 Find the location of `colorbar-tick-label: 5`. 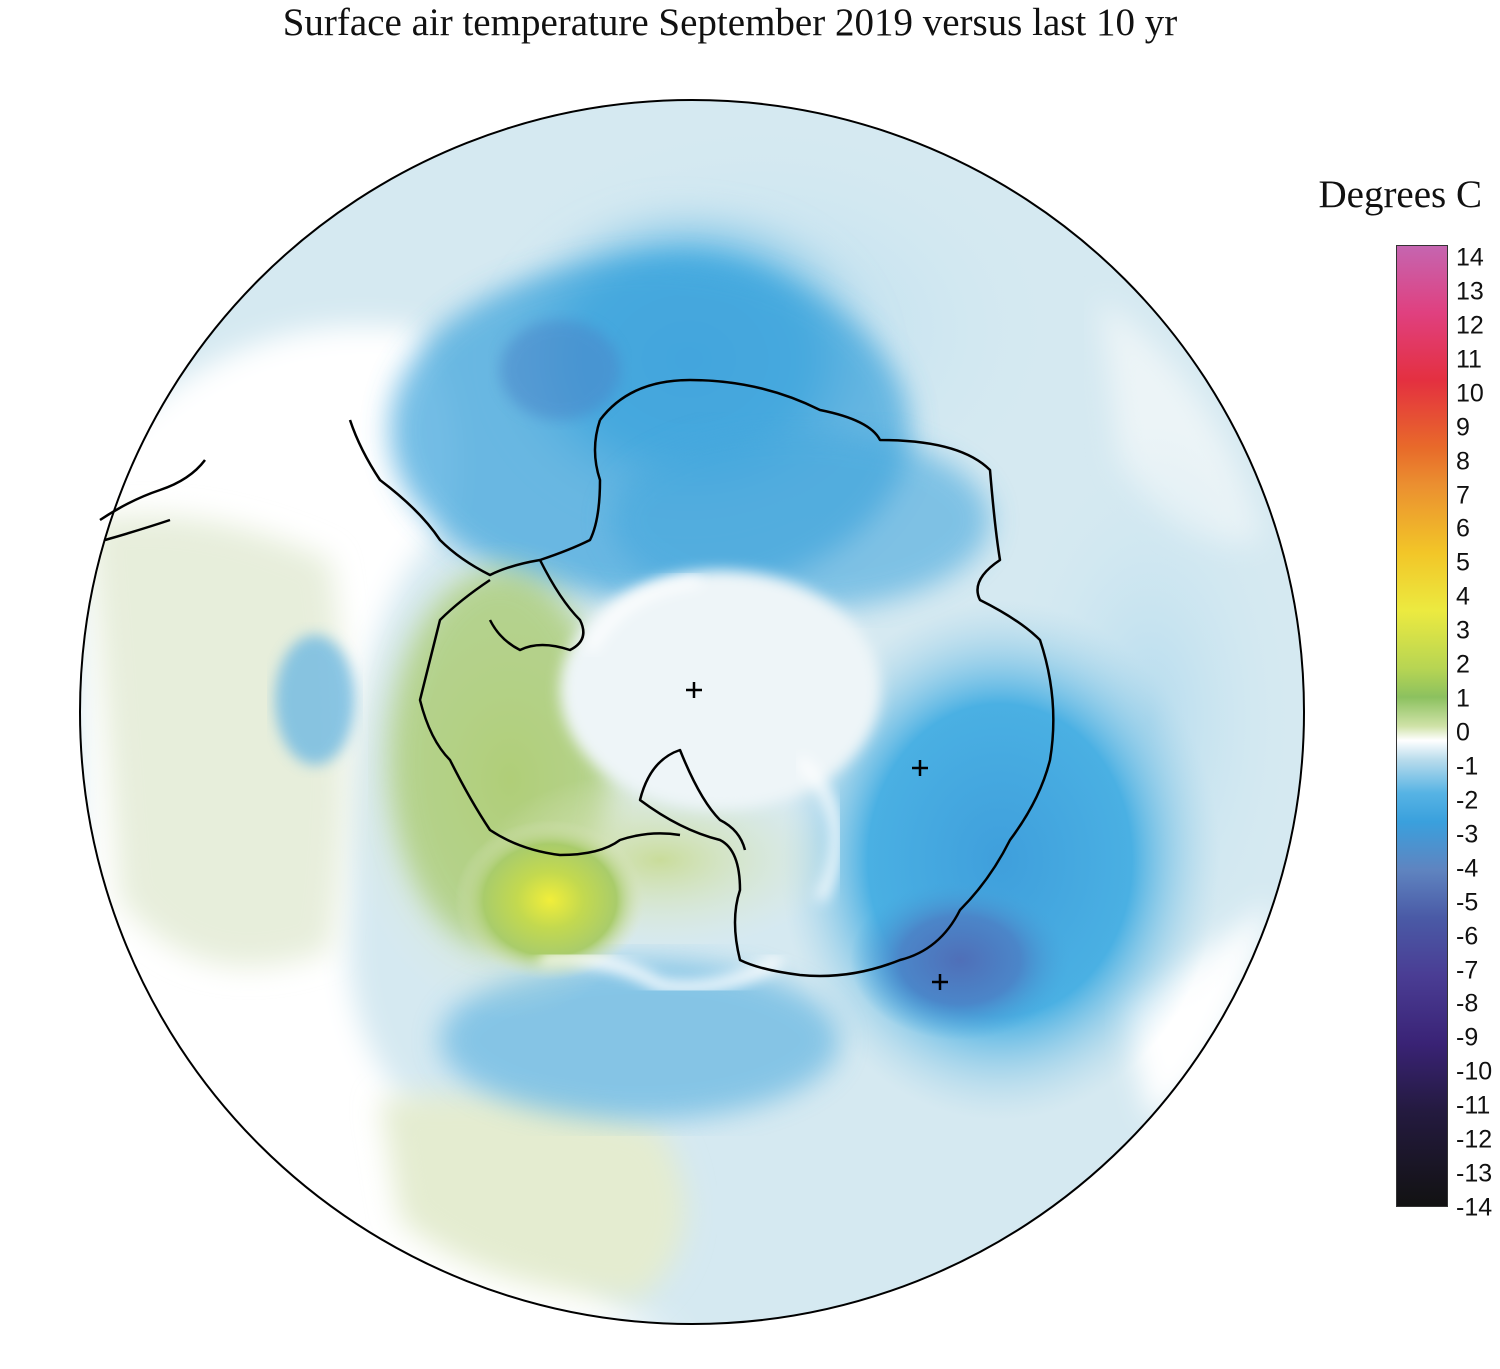

colorbar-tick-label: 5 is located at coordinates (1463, 562).